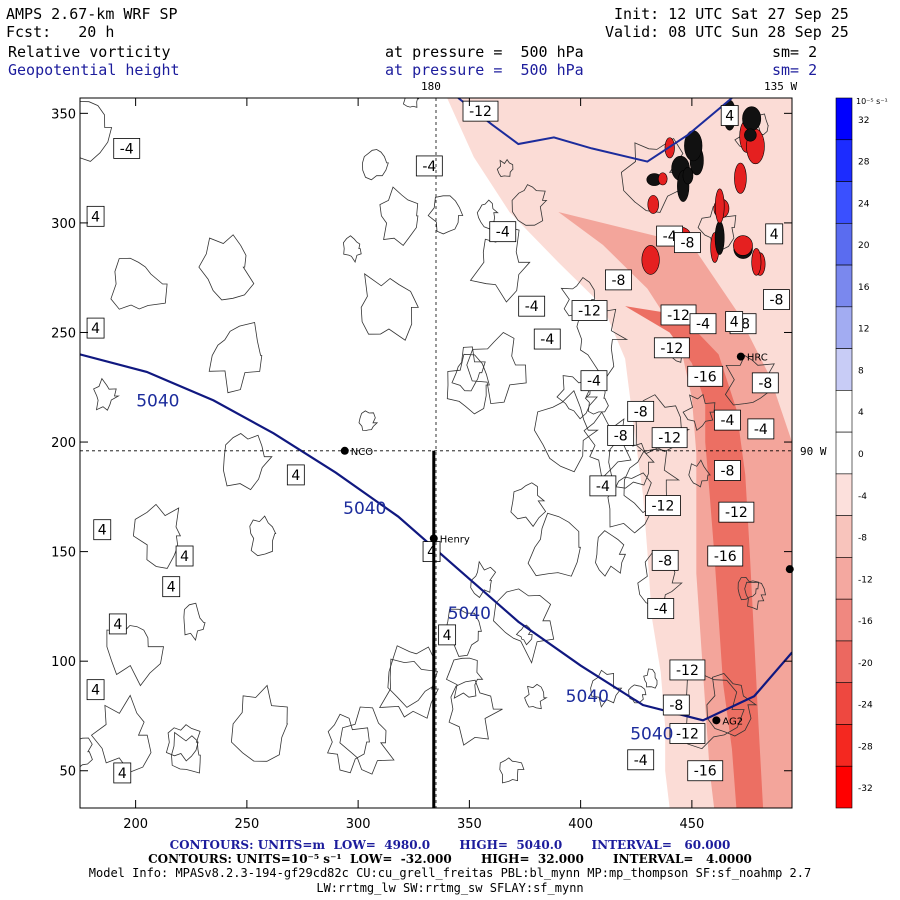 The height and width of the screenshot is (900, 900). What do you see at coordinates (450, 888) in the screenshot?
I see `model-info-2: LW:rrtmg_lw SW:rrtmg_sw SFLAY:sf_mynn` at bounding box center [450, 888].